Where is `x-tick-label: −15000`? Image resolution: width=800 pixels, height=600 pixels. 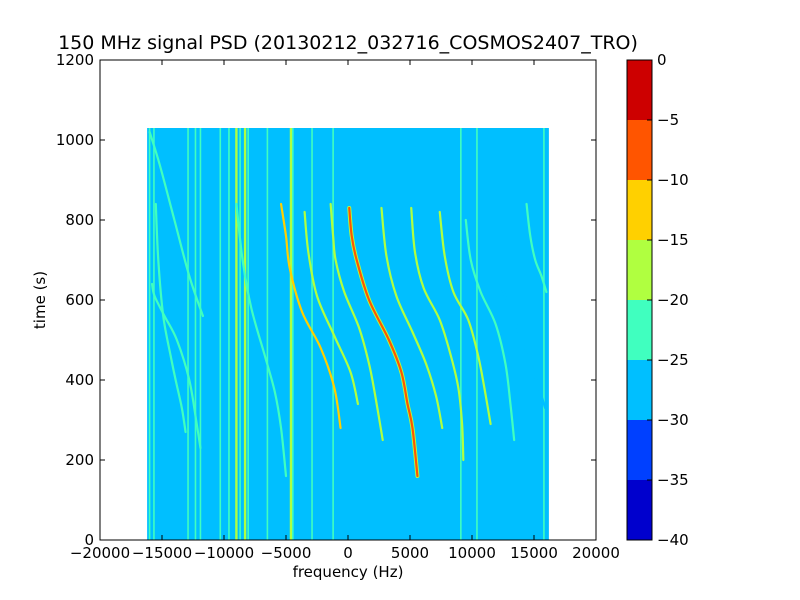
x-tick-label: −15000 is located at coordinates (162, 553).